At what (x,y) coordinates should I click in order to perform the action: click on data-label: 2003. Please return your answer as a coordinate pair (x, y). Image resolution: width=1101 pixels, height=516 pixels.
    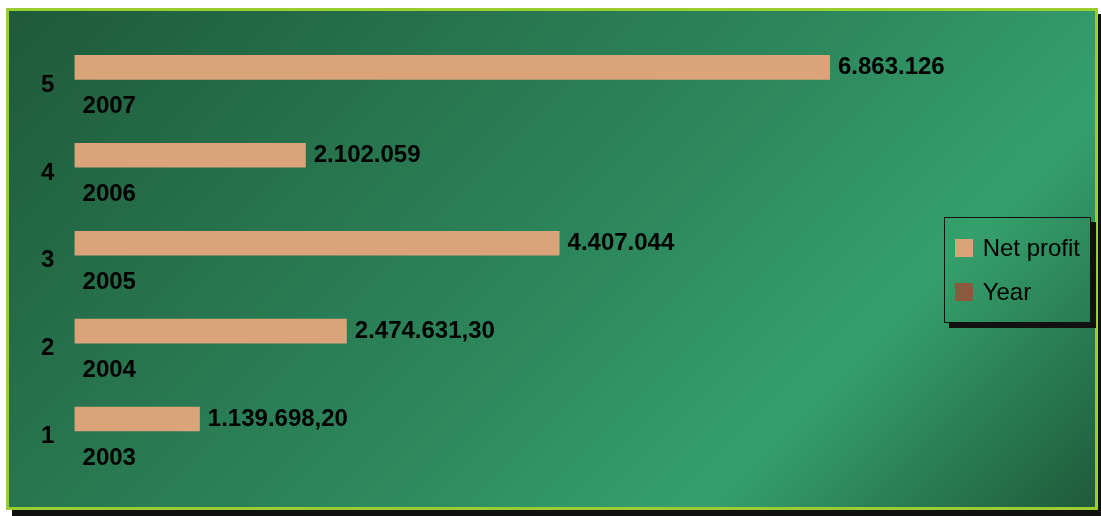
    Looking at the image, I should click on (109, 456).